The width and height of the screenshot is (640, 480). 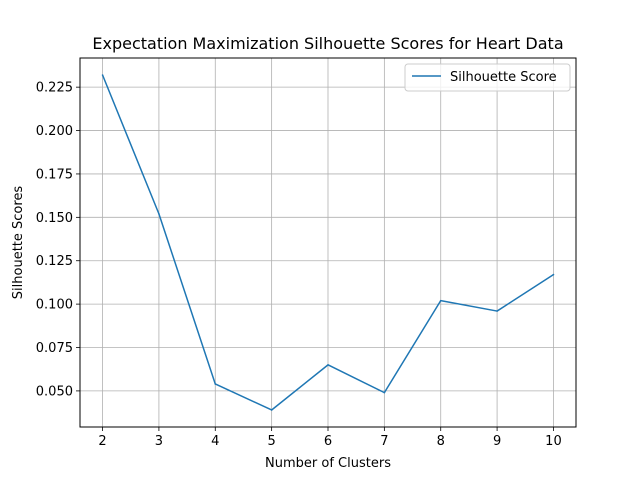 What do you see at coordinates (384, 441) in the screenshot?
I see `x-tick-label: 7` at bounding box center [384, 441].